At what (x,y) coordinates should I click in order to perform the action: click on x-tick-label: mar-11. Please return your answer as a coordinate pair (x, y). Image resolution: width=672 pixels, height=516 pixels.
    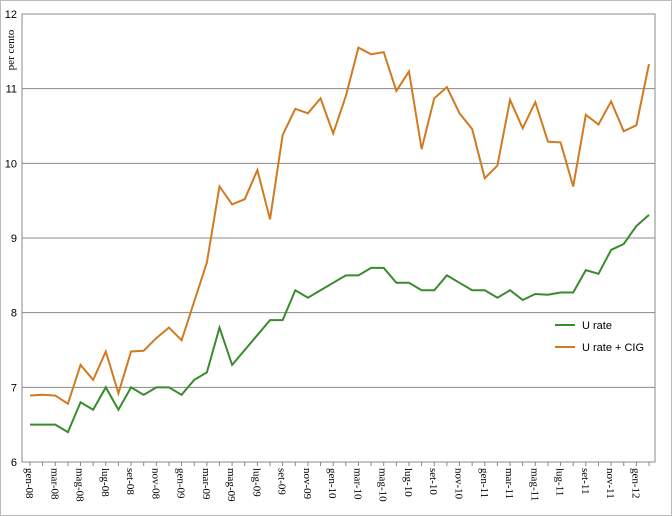
    Looking at the image, I should click on (509, 483).